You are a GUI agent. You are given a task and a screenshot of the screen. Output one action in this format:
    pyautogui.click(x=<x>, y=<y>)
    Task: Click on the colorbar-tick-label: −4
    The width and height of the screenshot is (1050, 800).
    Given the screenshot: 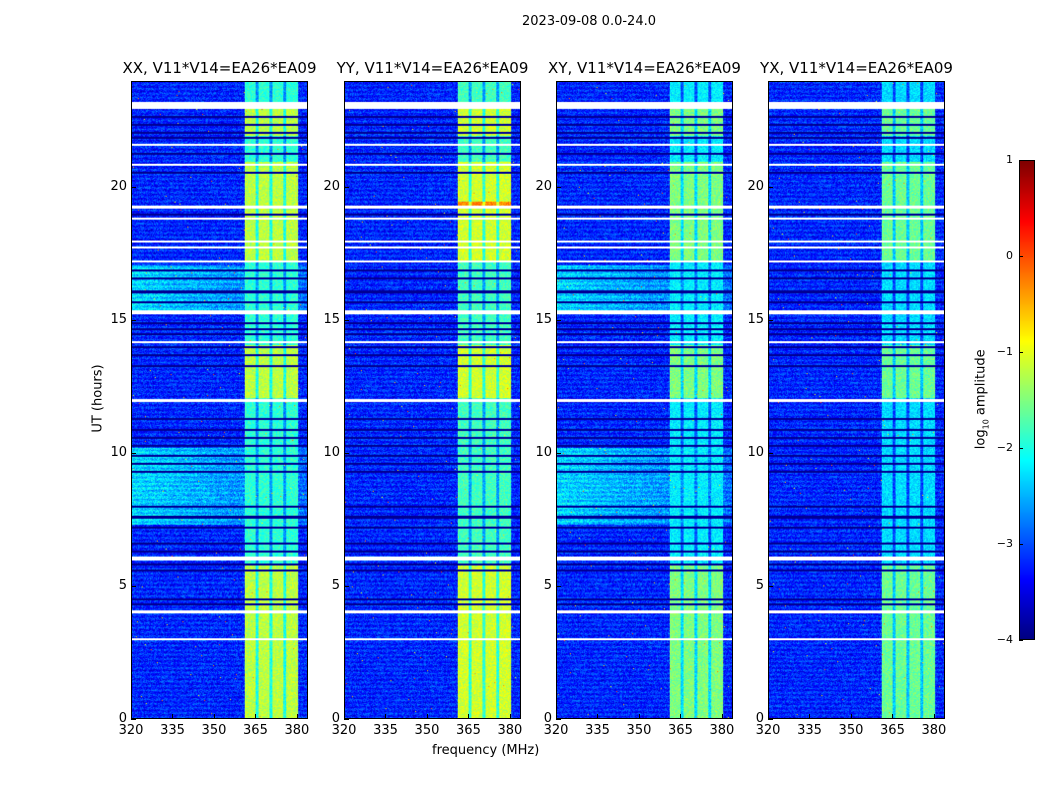 What is the action you would take?
    pyautogui.click(x=1004, y=639)
    